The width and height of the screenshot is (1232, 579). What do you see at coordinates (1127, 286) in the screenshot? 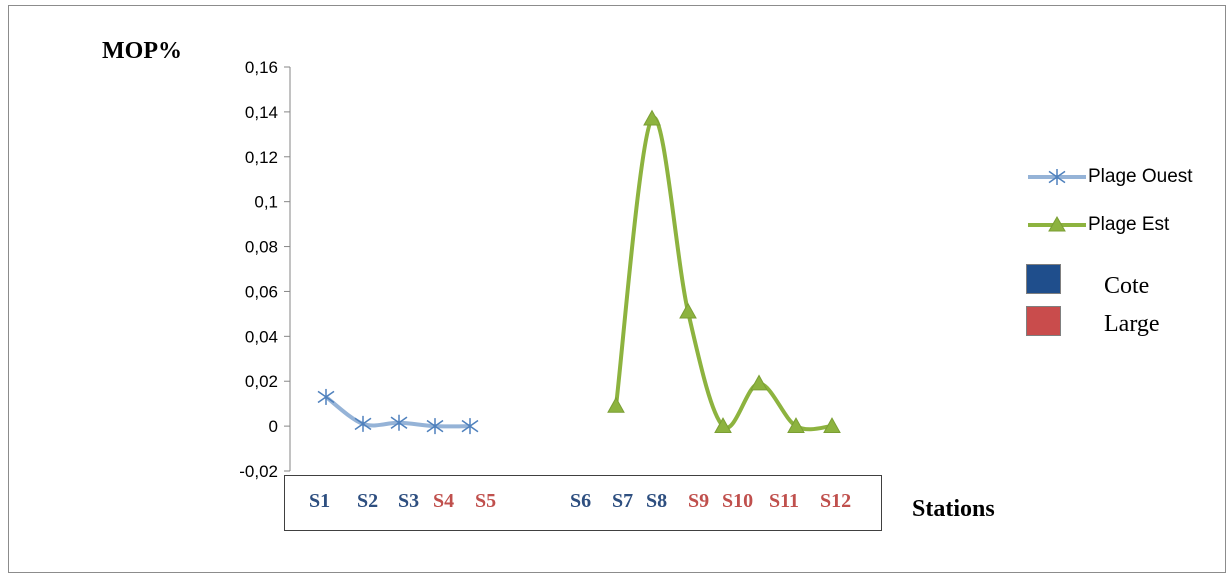
I see `legend-label-cote: Cote` at bounding box center [1127, 286].